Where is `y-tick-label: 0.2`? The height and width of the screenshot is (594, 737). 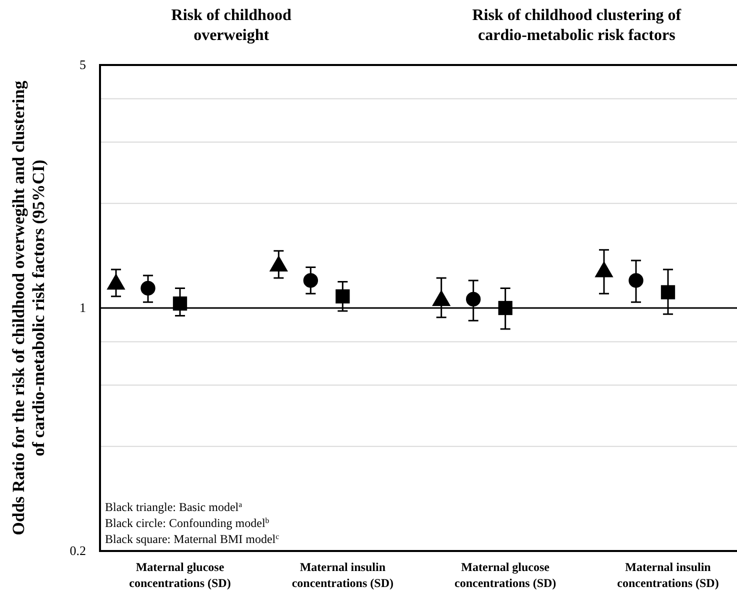 y-tick-label: 0.2 is located at coordinates (78, 550).